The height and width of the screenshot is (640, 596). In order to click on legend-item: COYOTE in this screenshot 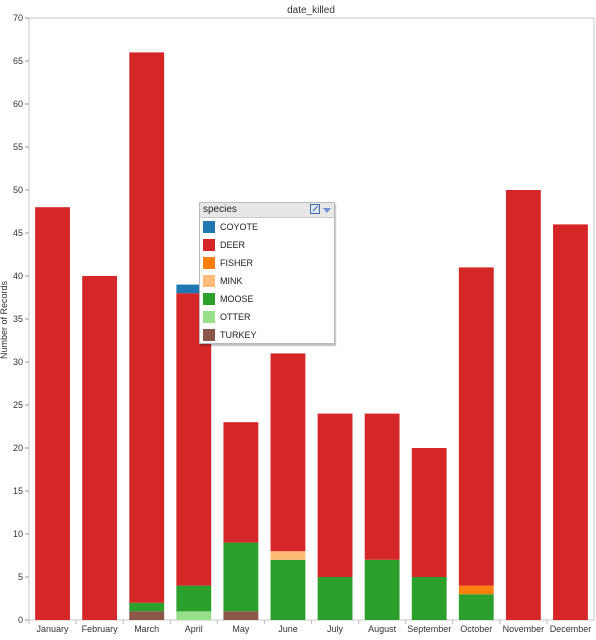, I will do `click(267, 227)`.